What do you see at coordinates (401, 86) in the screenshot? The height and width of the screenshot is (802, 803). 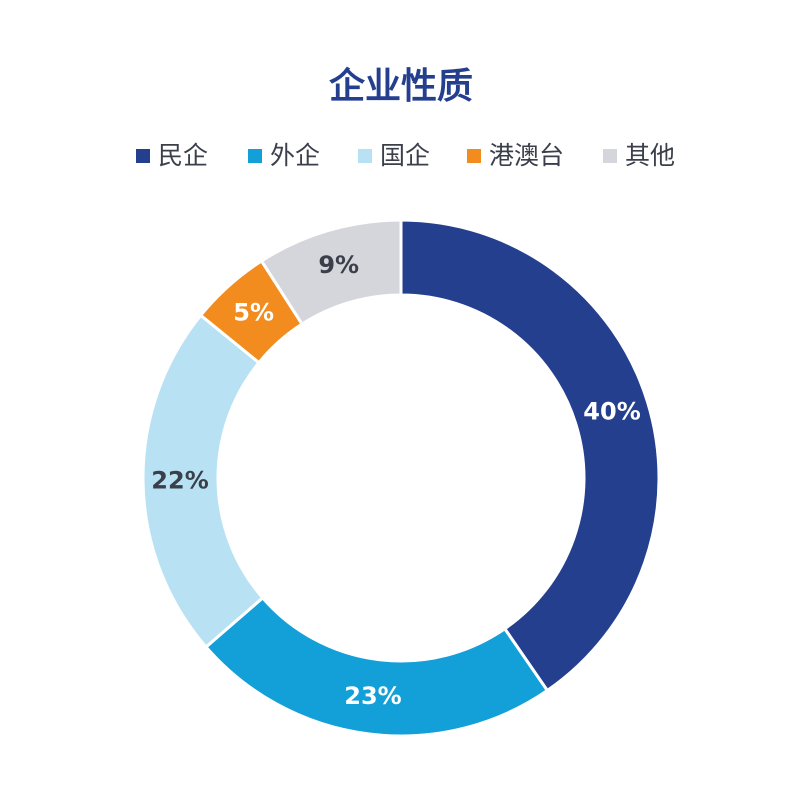 I see `chart-title: 企业性质` at bounding box center [401, 86].